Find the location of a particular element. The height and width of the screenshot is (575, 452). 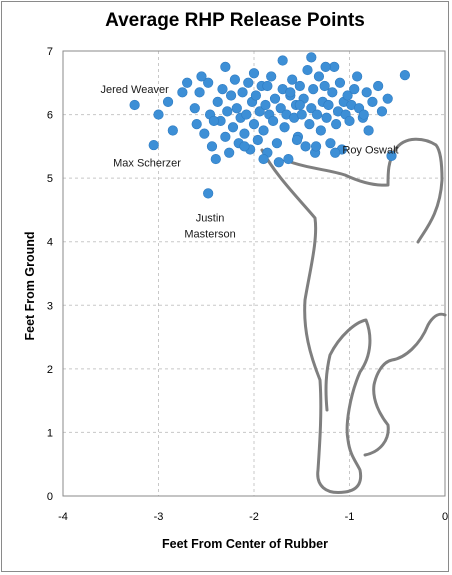

y-tick-label: 6 is located at coordinates (50, 116).